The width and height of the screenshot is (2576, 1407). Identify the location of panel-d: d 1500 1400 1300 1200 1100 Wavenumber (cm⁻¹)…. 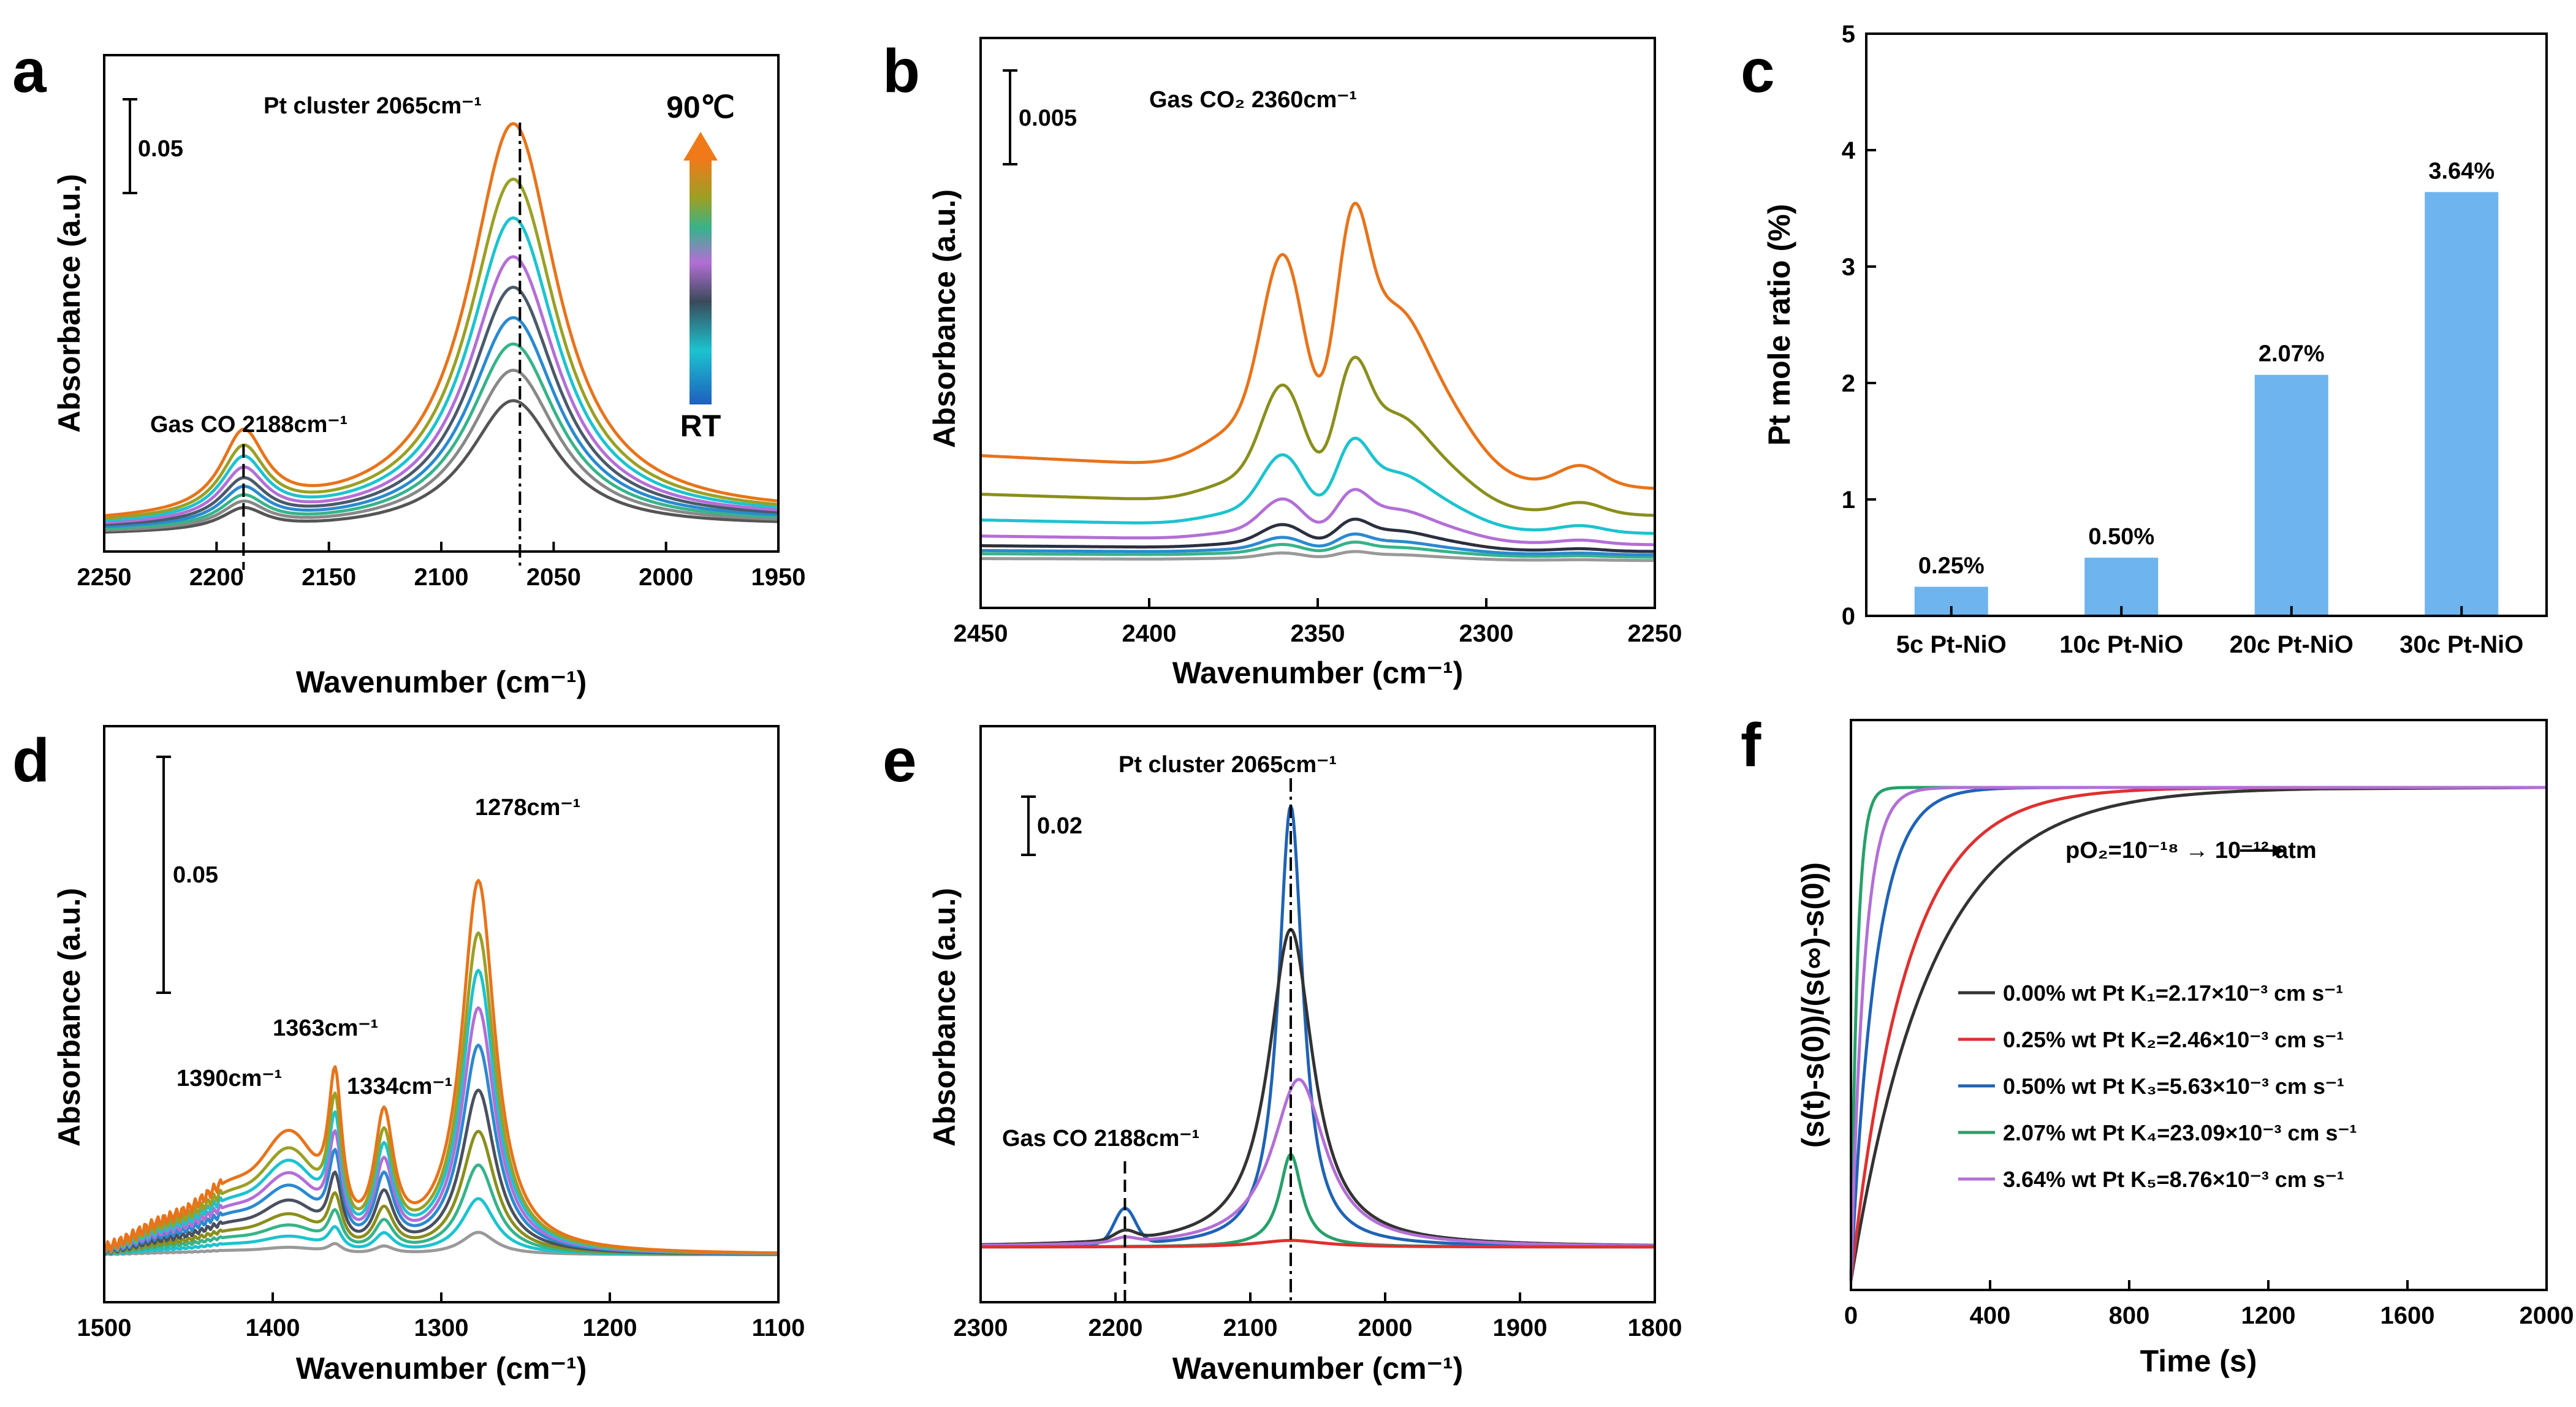
(408, 1055).